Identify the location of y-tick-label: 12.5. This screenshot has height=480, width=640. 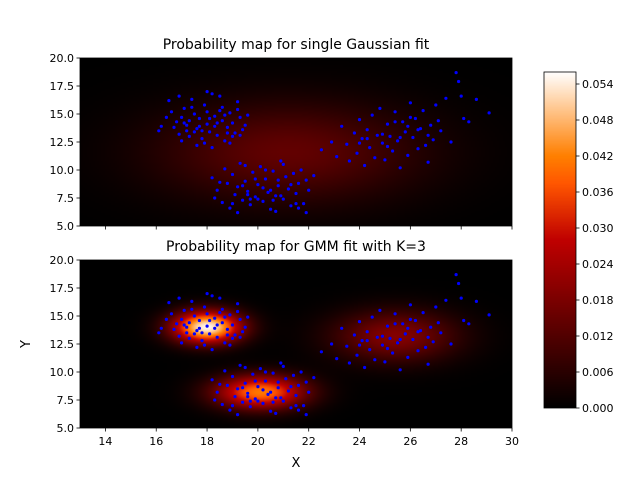
(62, 344).